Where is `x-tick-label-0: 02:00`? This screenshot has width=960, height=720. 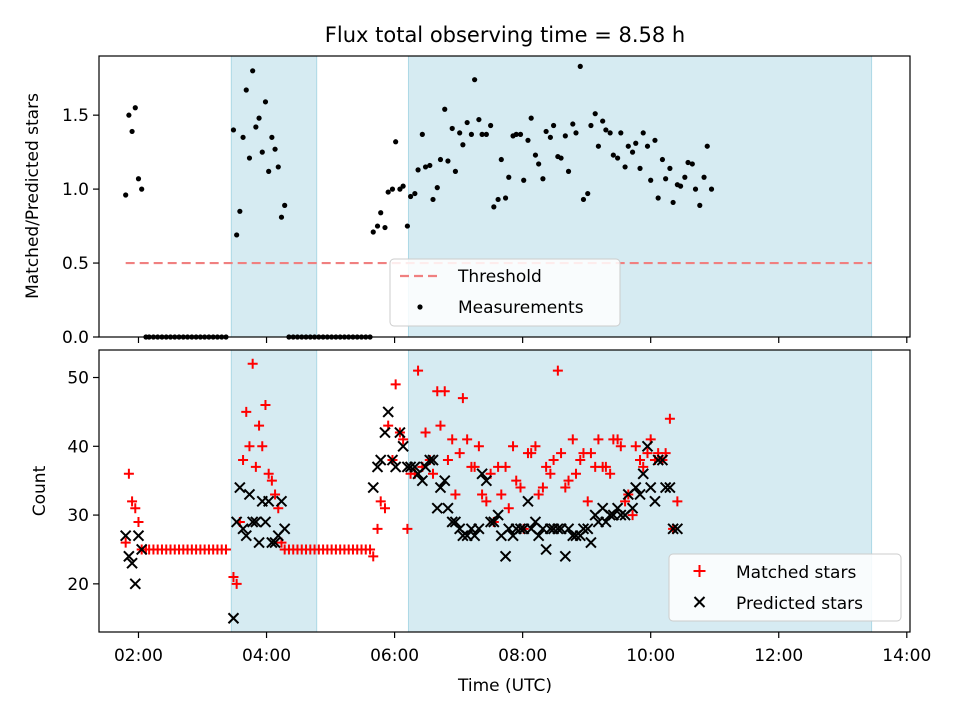 x-tick-label-0: 02:00 is located at coordinates (138, 656).